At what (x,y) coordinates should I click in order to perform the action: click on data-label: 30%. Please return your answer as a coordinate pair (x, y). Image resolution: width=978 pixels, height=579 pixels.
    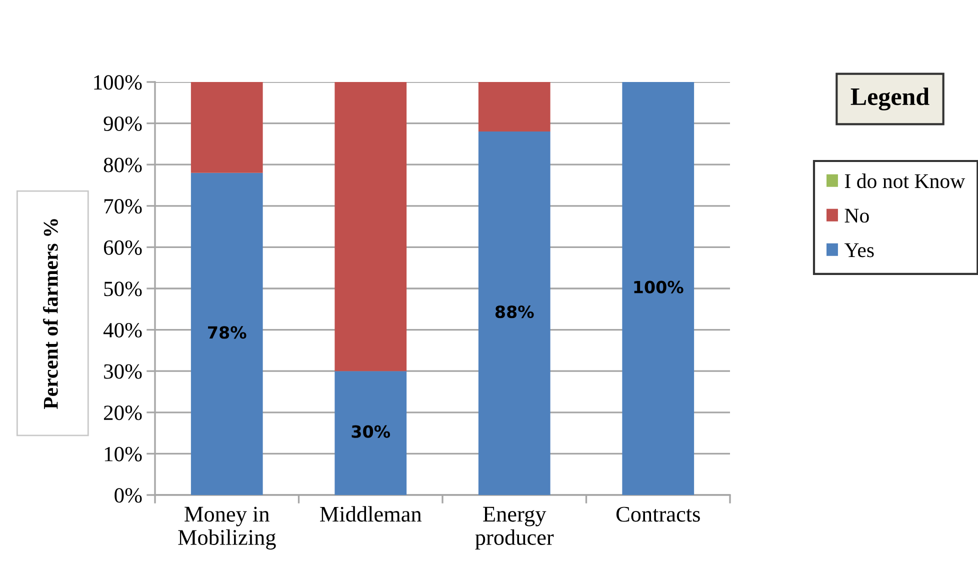
    Looking at the image, I should click on (371, 431).